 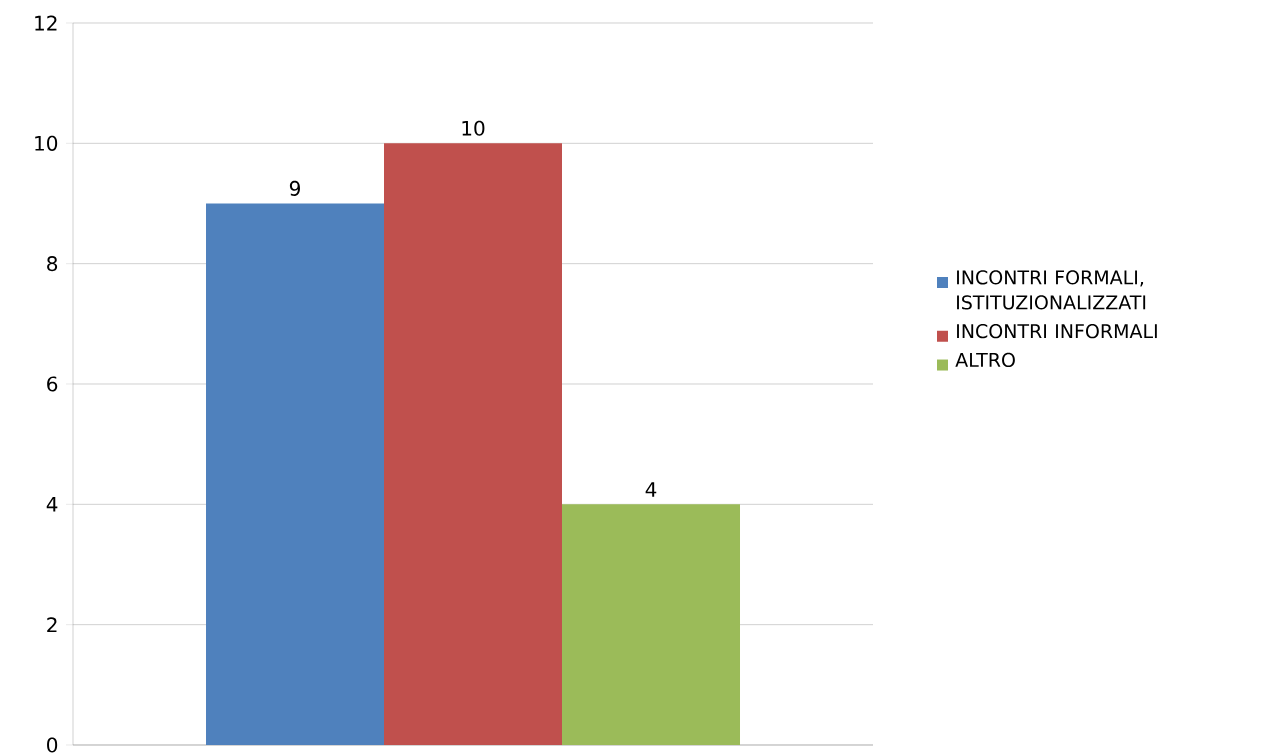 What do you see at coordinates (46, 143) in the screenshot?
I see `y-tick-label: 10` at bounding box center [46, 143].